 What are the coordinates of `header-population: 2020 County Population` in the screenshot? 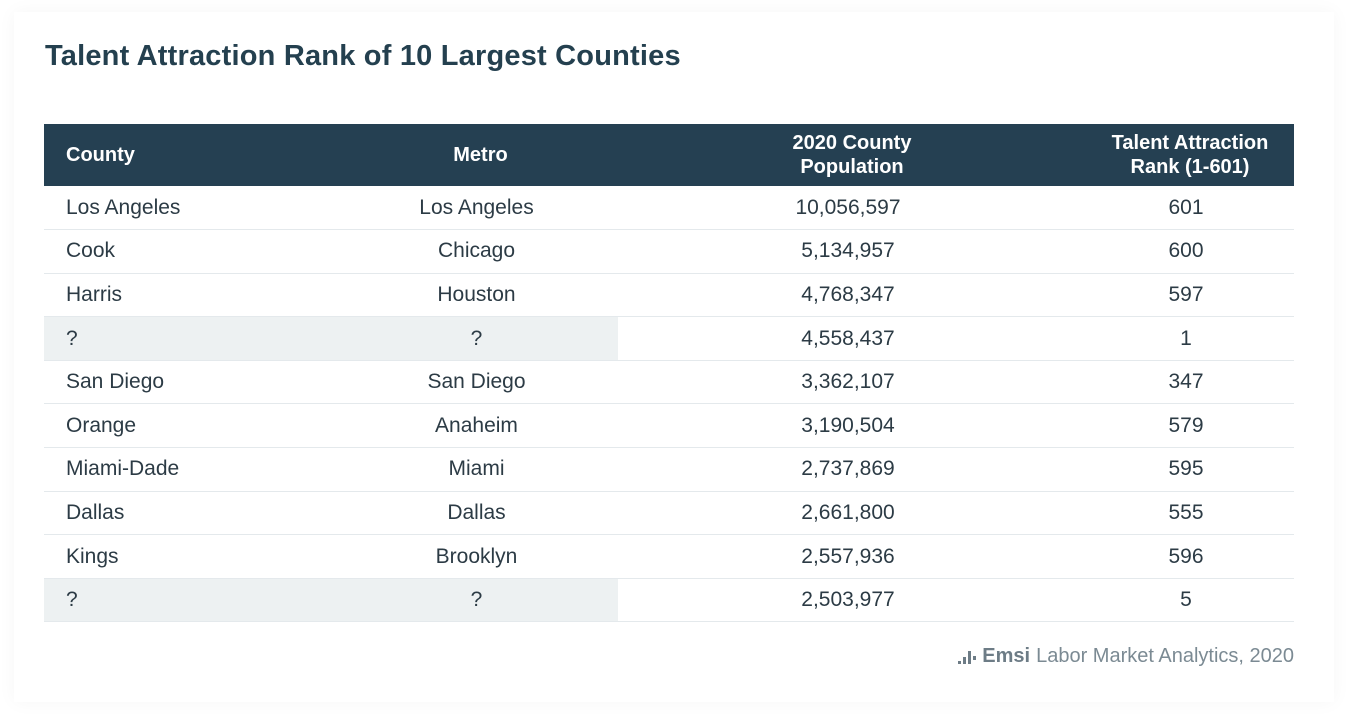 It's located at (848, 155).